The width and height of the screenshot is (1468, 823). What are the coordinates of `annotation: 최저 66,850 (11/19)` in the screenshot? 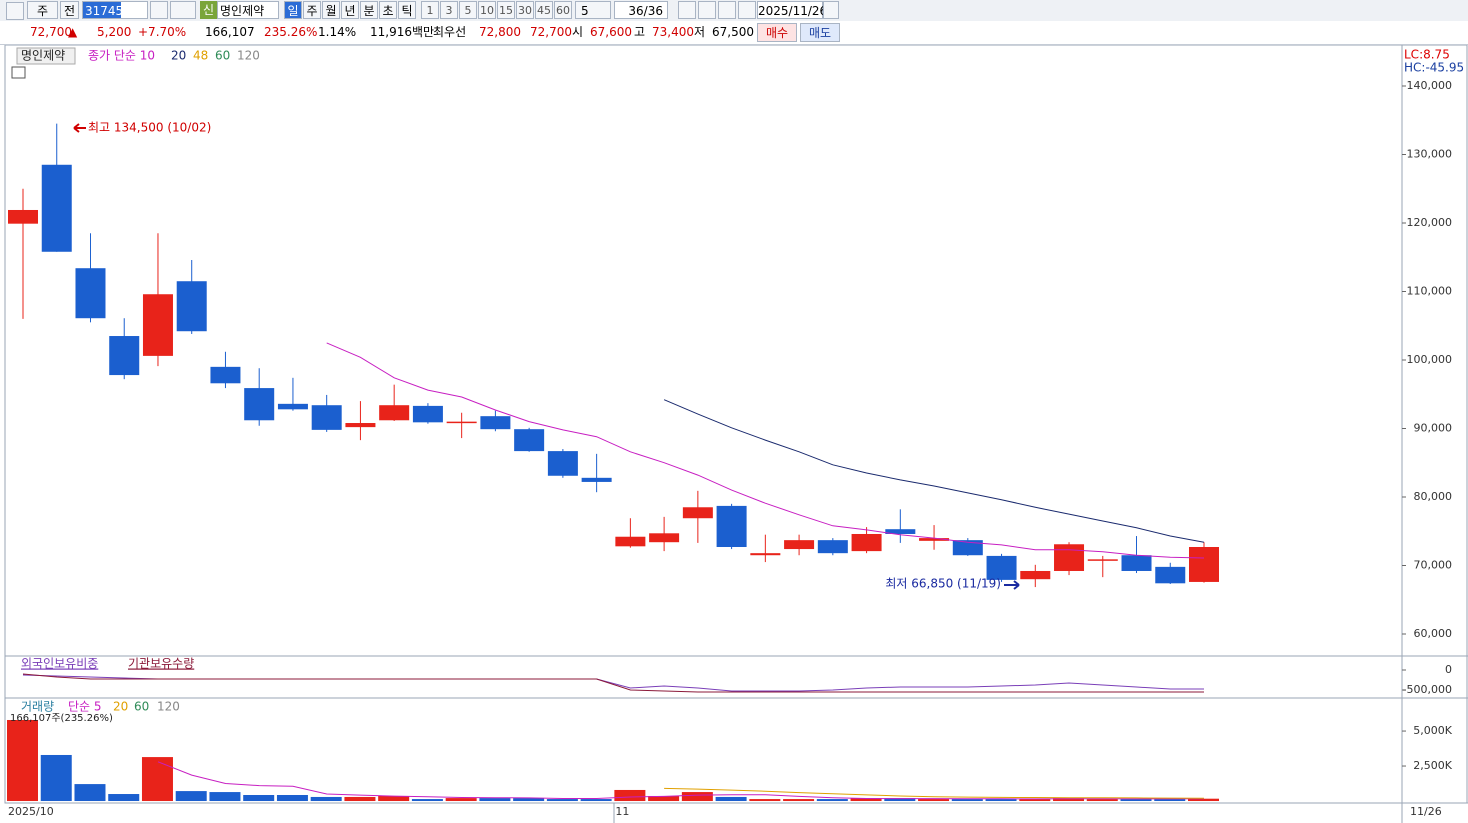 It's located at (943, 584).